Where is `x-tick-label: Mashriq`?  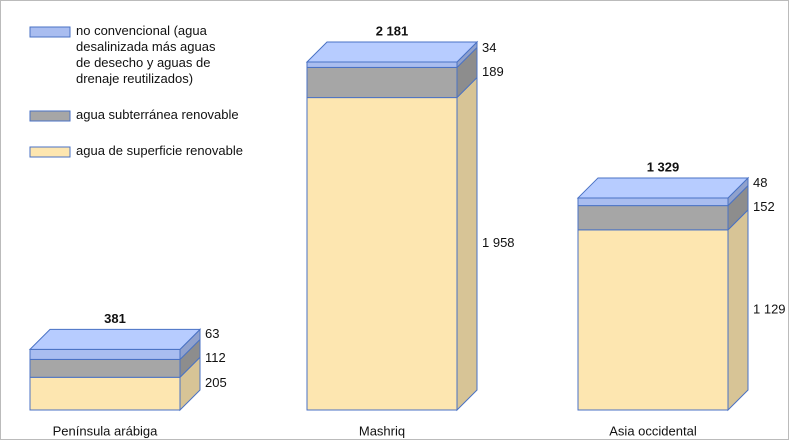
x-tick-label: Mashriq is located at coordinates (382, 430).